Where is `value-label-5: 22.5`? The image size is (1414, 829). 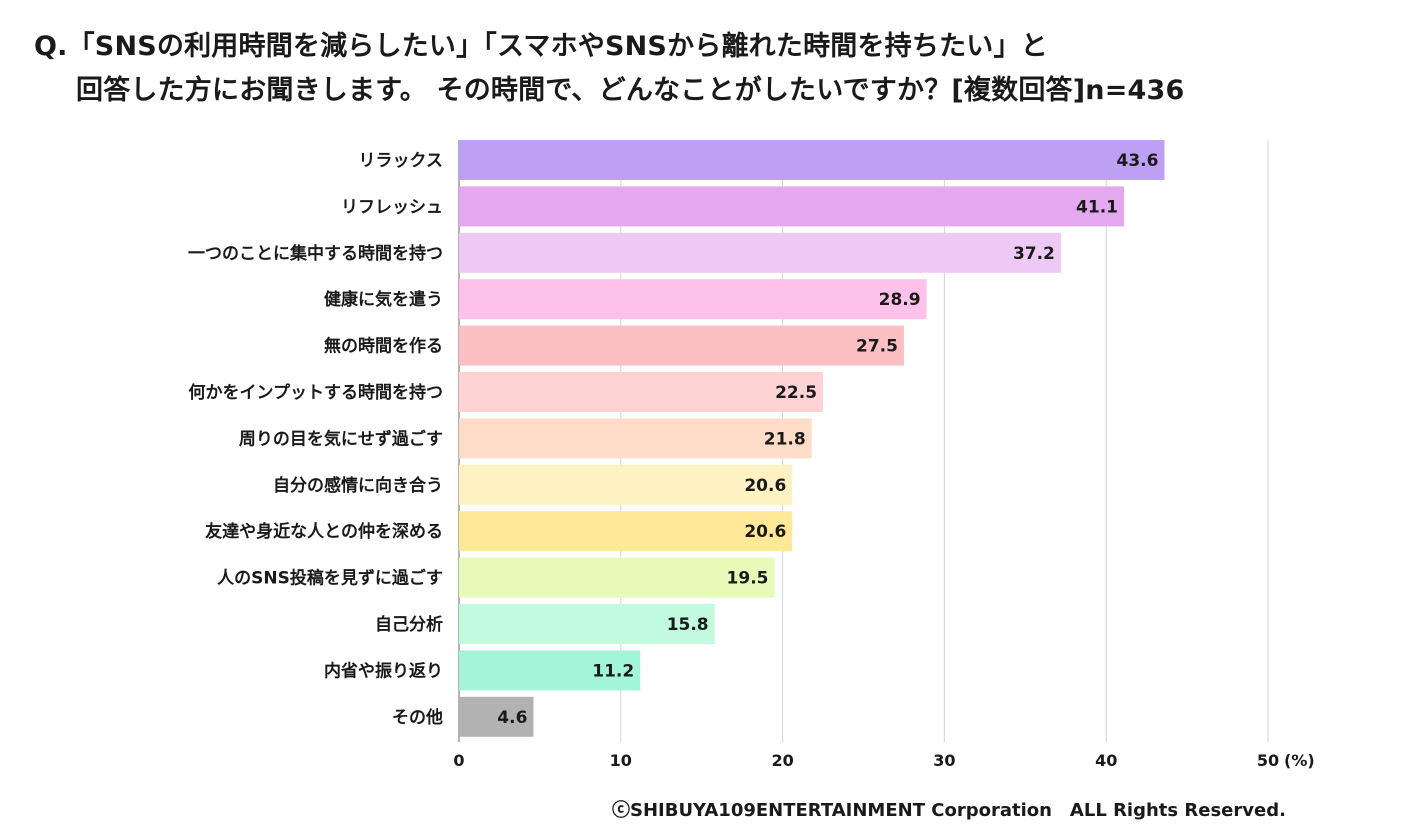 value-label-5: 22.5 is located at coordinates (796, 393).